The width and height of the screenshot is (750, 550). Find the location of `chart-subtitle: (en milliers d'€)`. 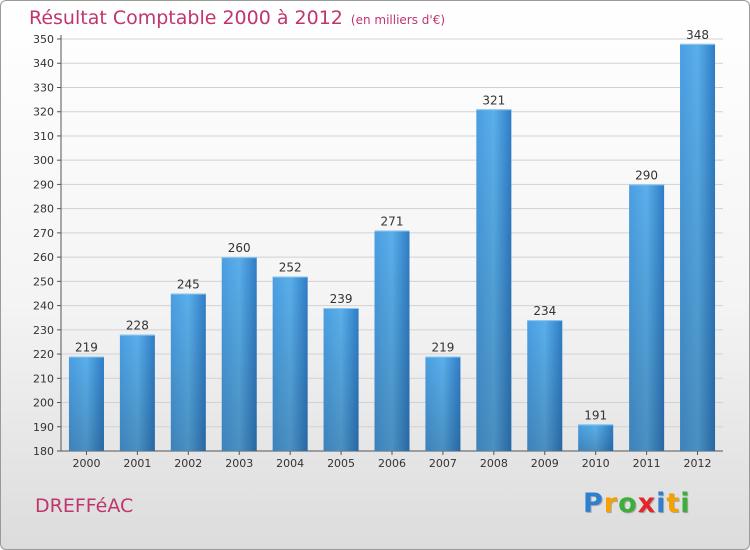

chart-subtitle: (en milliers d'€) is located at coordinates (398, 20).